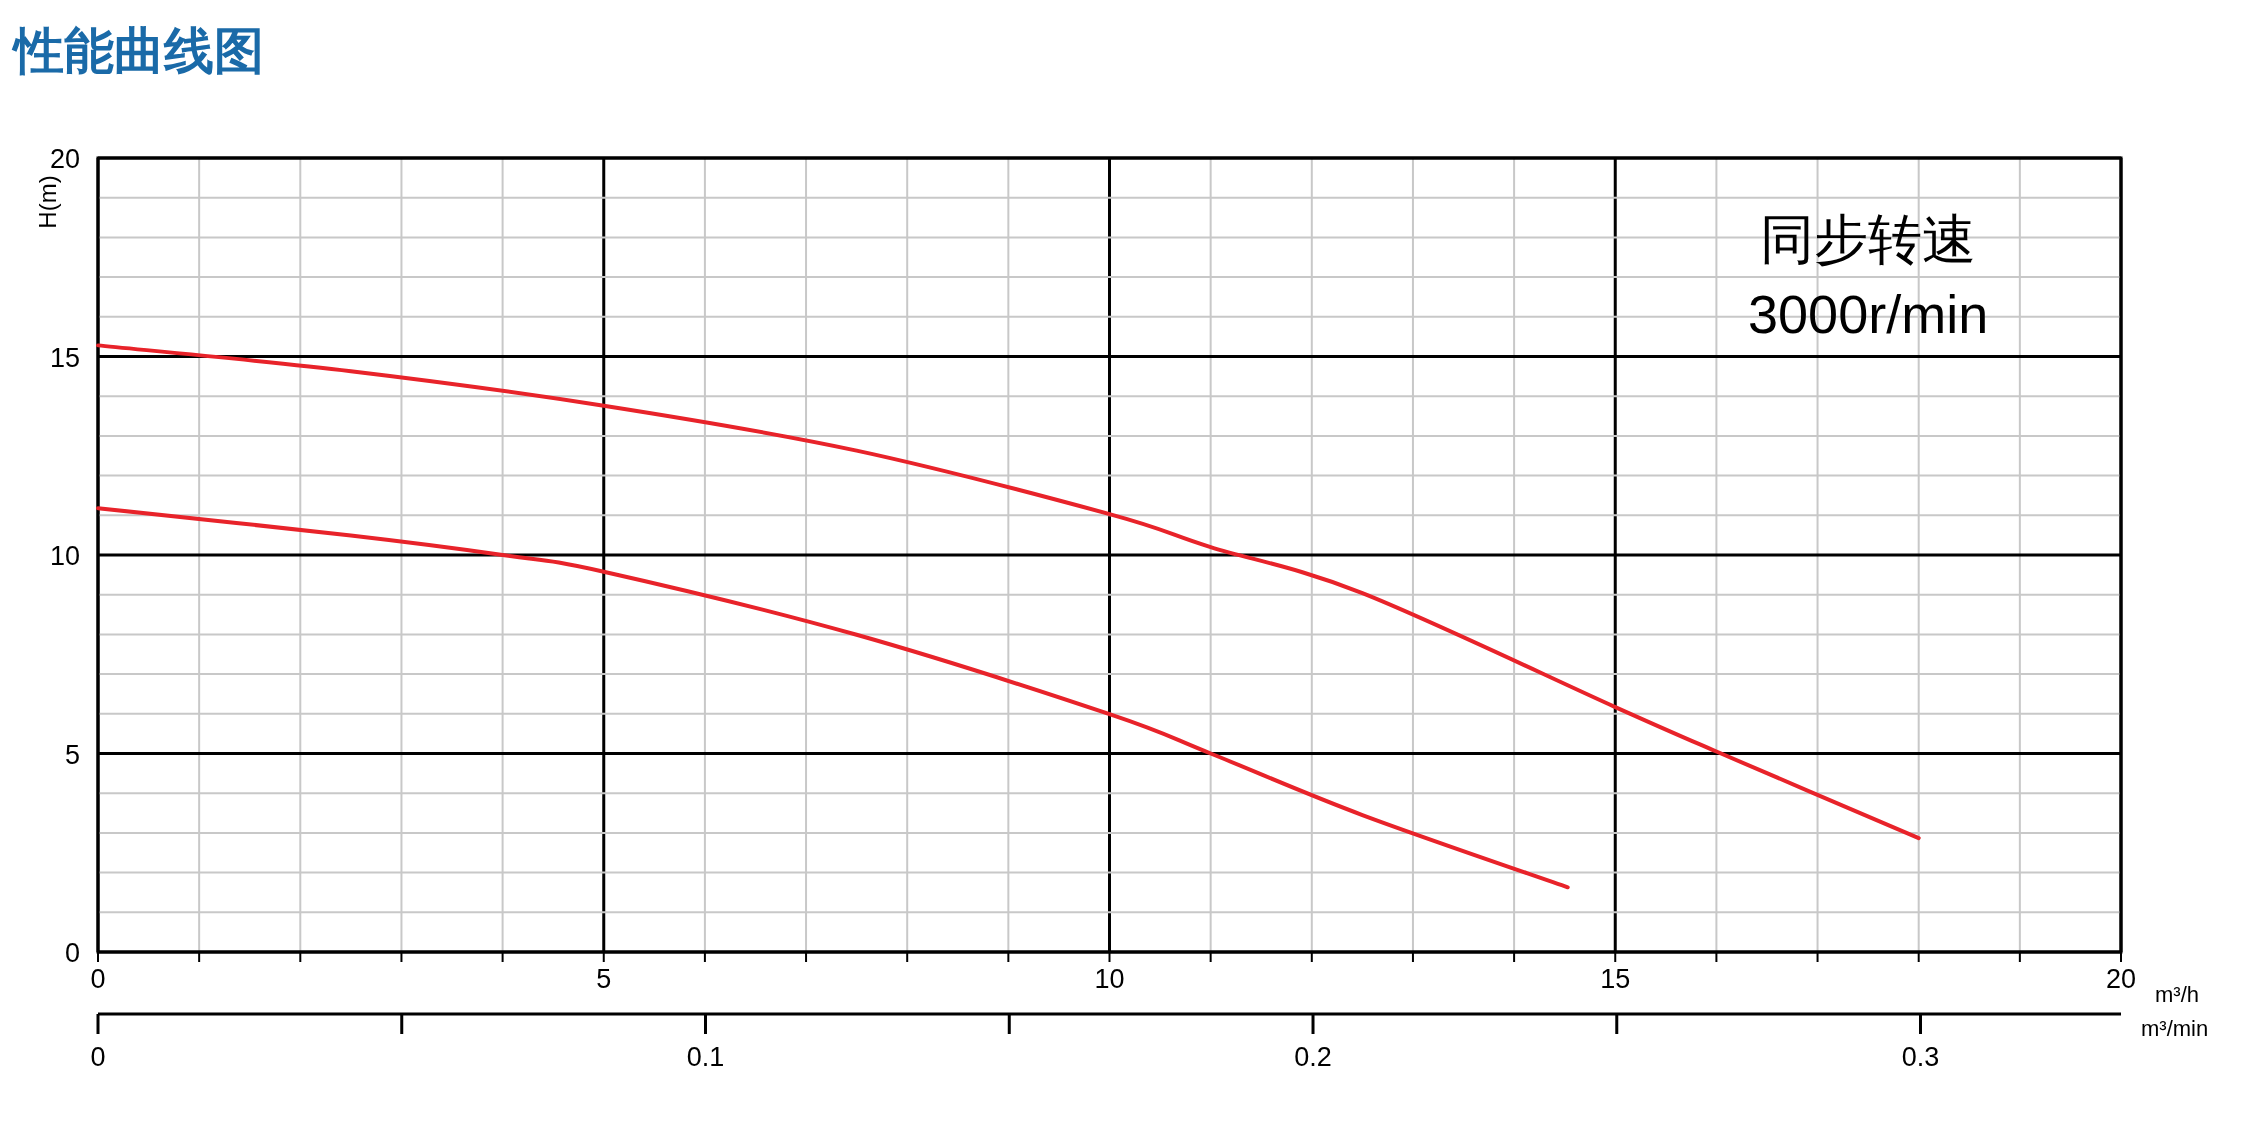  Describe the element at coordinates (2177, 994) in the screenshot. I see `x-axis-title: m³/h` at that location.